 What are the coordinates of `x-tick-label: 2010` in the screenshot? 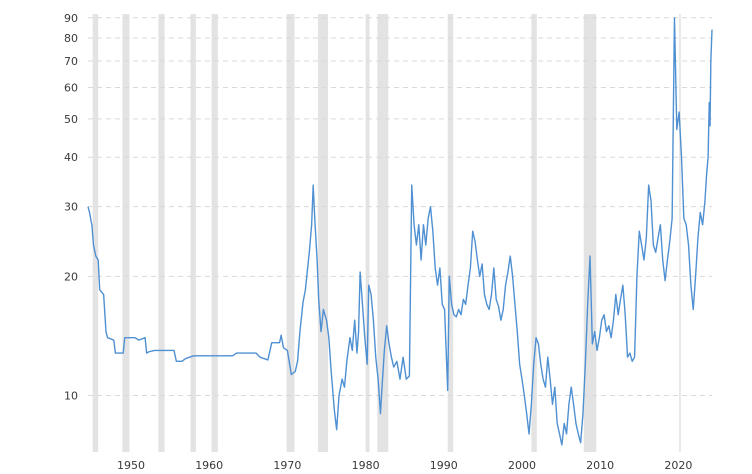 It's located at (600, 465).